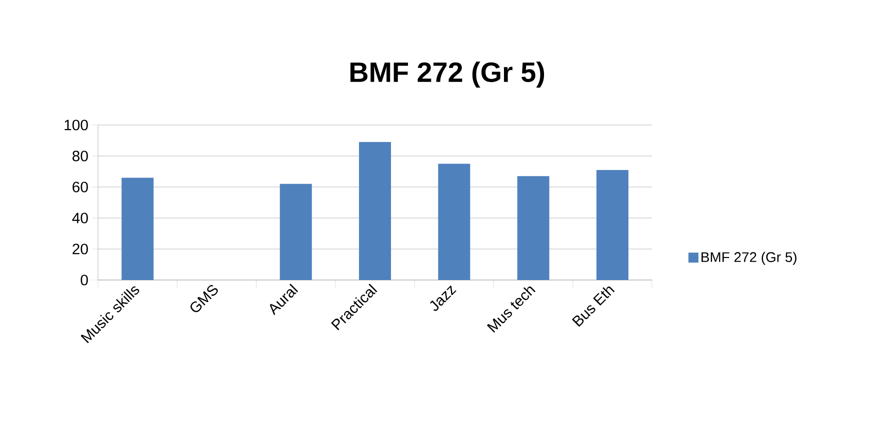 This screenshot has height=437, width=892. I want to click on y-tick-label: 60, so click(80, 187).